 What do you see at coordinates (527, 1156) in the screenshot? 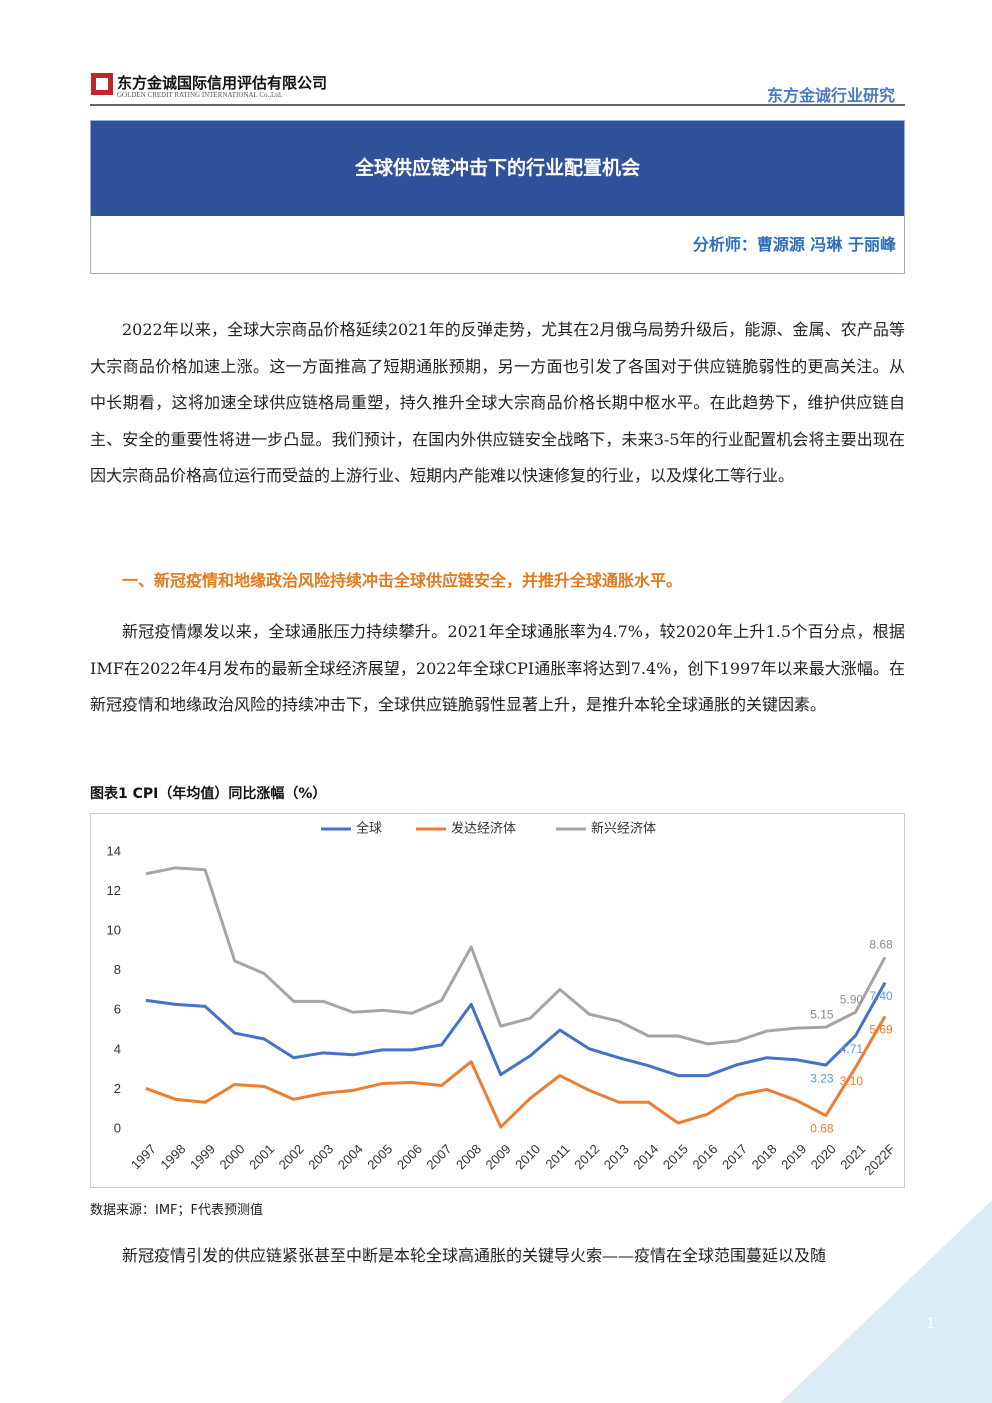
I see `x-tick-label: 2010` at bounding box center [527, 1156].